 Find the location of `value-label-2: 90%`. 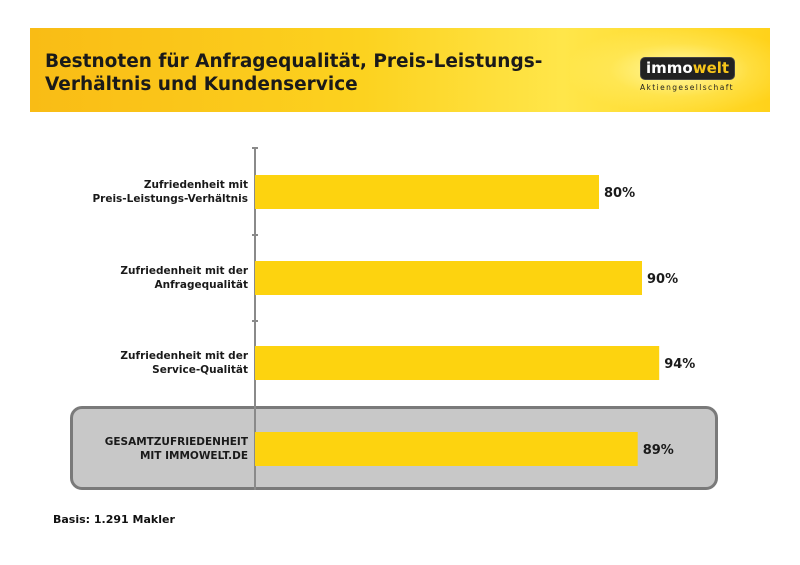

value-label-2: 90% is located at coordinates (662, 279).